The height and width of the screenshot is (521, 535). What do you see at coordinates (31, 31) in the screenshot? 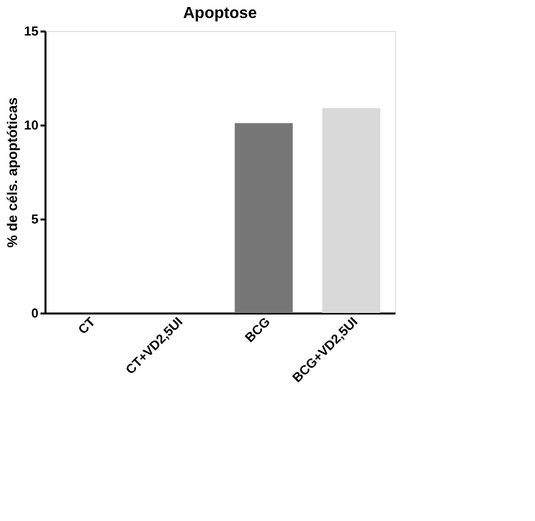
I see `y-tick-label: 15` at bounding box center [31, 31].